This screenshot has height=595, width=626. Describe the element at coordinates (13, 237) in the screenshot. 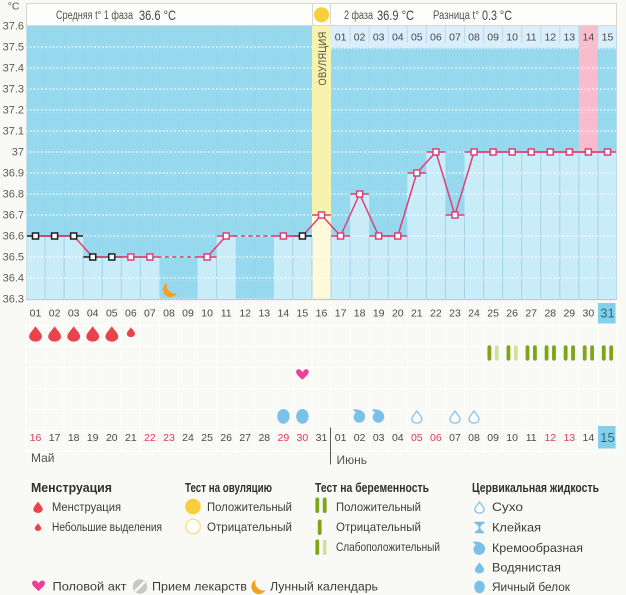

I see `svg-text: 36.6` at that location.